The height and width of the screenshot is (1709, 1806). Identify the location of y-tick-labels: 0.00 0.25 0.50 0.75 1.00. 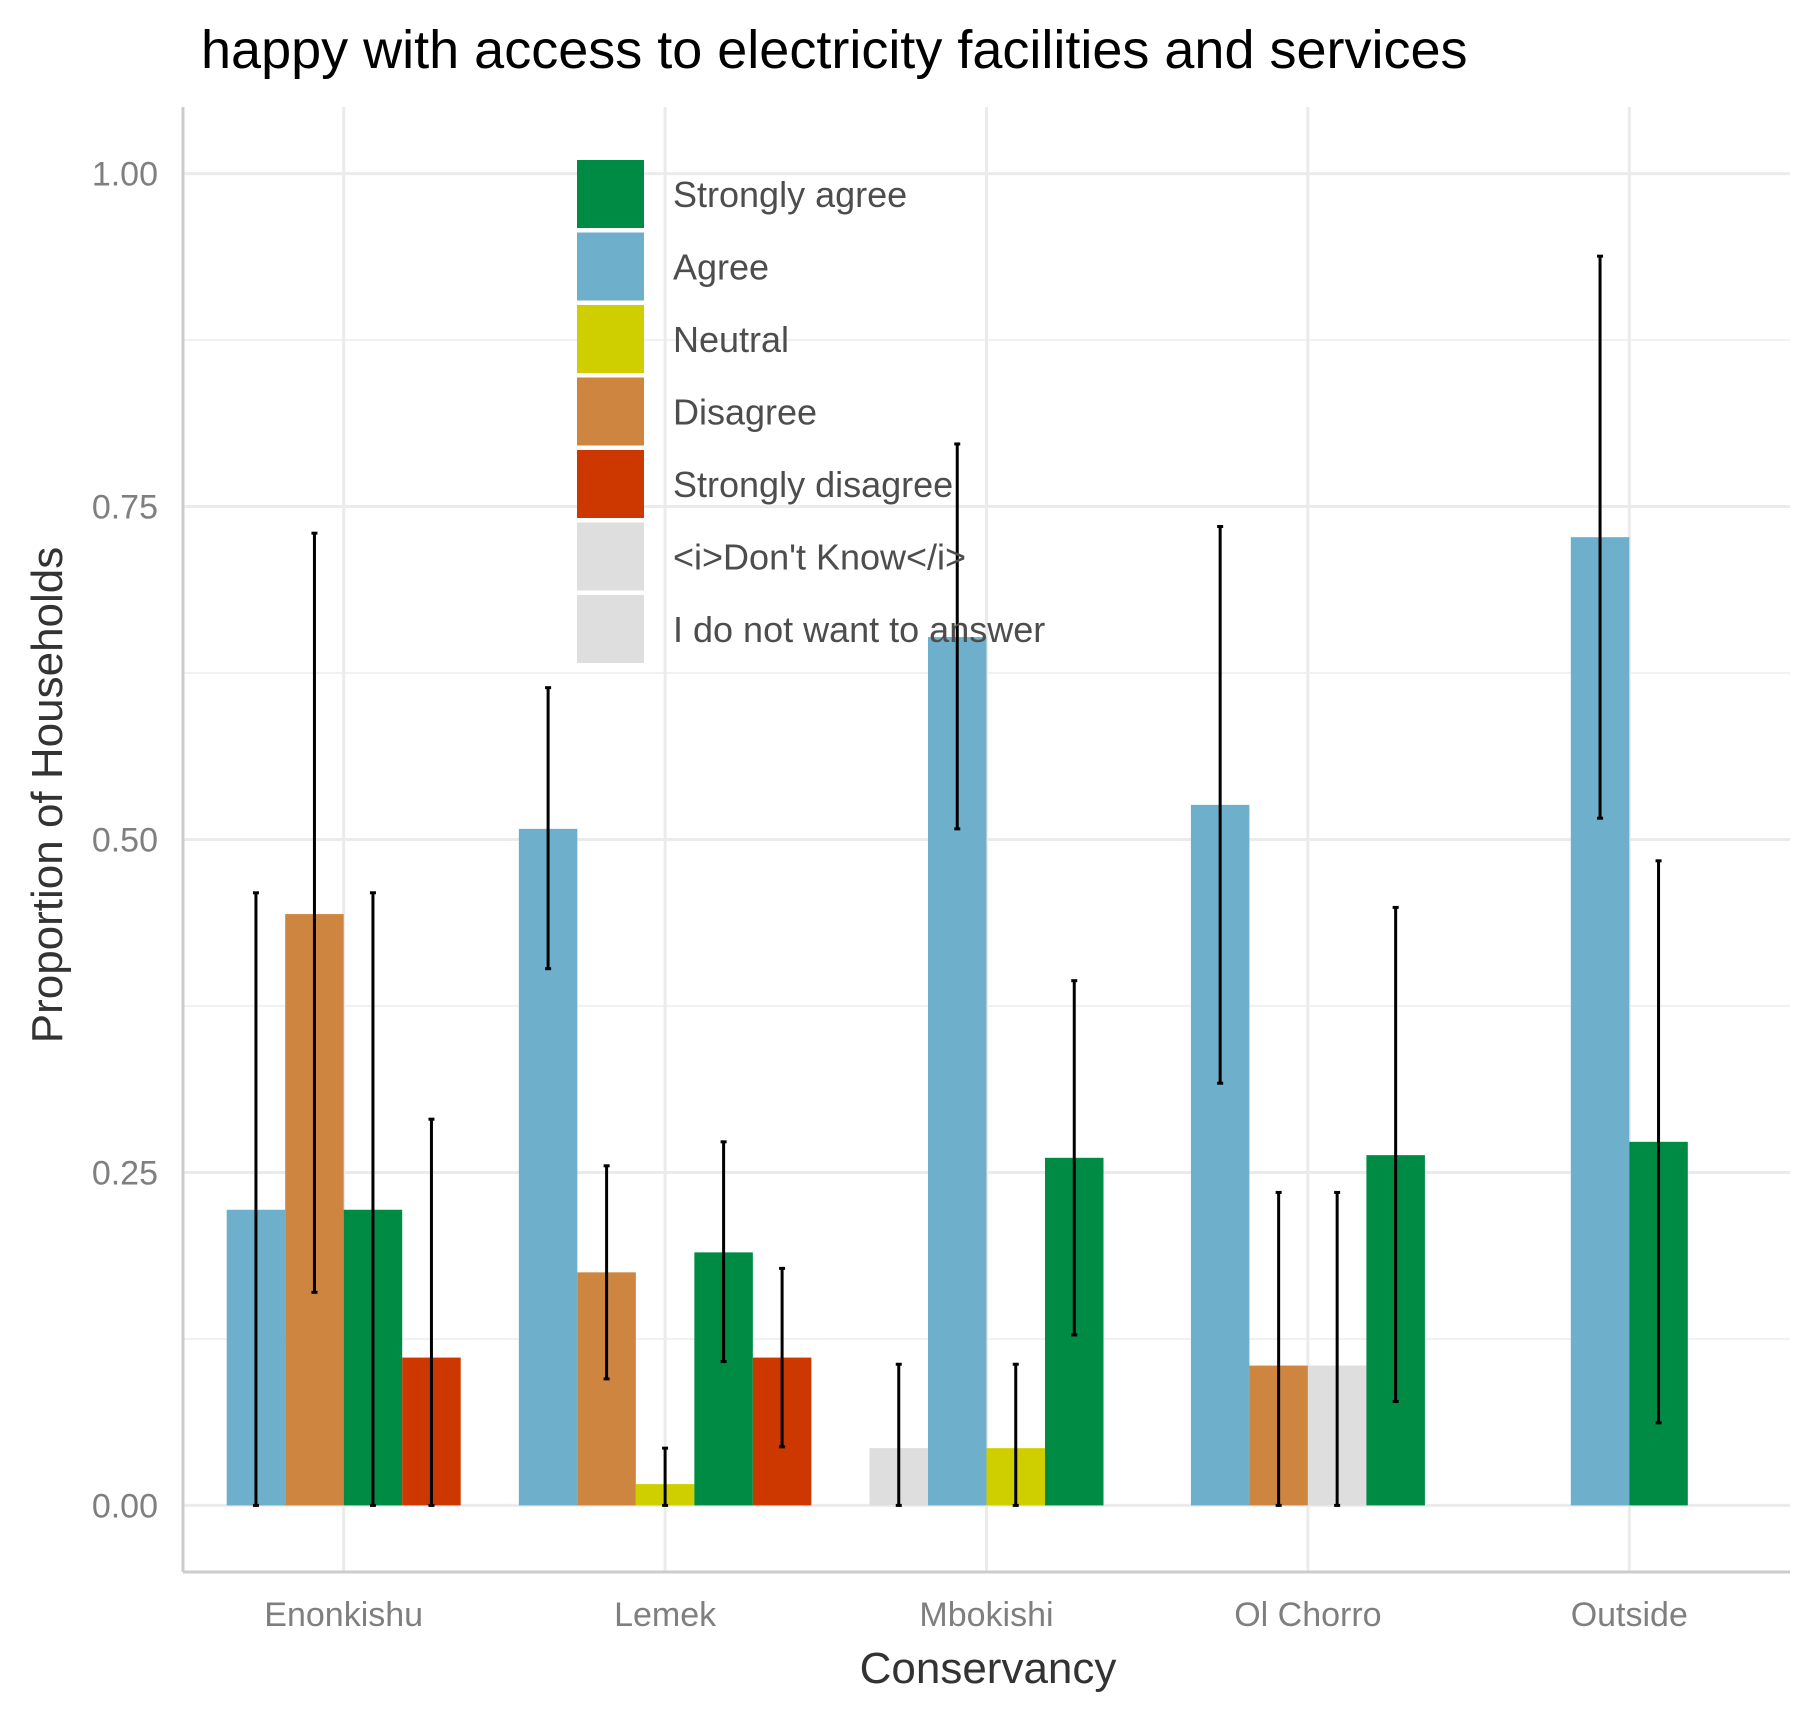
(125, 841).